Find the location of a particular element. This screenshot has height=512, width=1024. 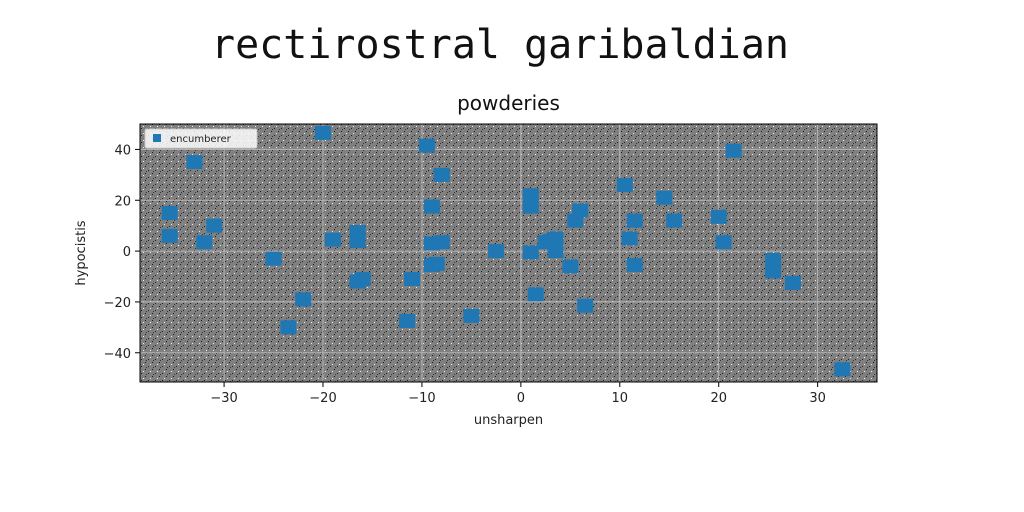

x-tick-label: 0 is located at coordinates (521, 398).